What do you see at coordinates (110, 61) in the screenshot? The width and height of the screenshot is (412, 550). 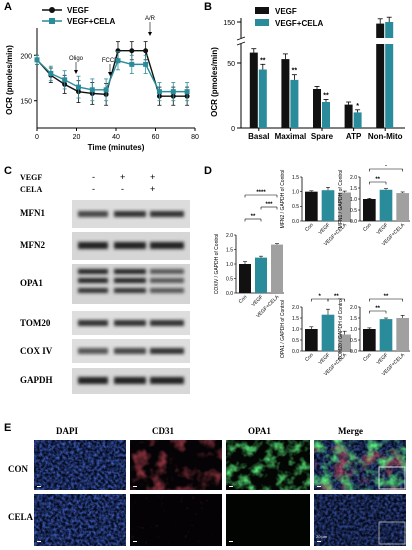 I see `annot-fccp: FCCP` at bounding box center [110, 61].